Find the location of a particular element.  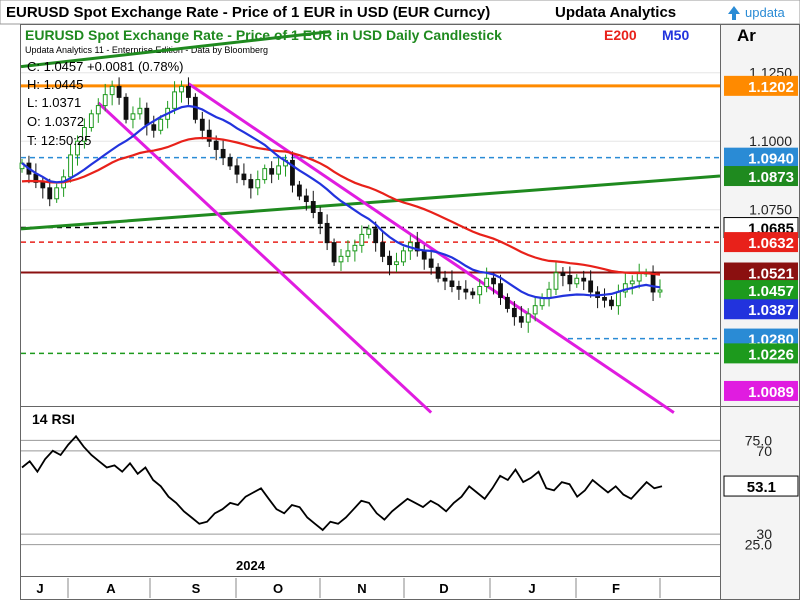

rsi-tick-label-3: 25.0 is located at coordinates (758, 545).